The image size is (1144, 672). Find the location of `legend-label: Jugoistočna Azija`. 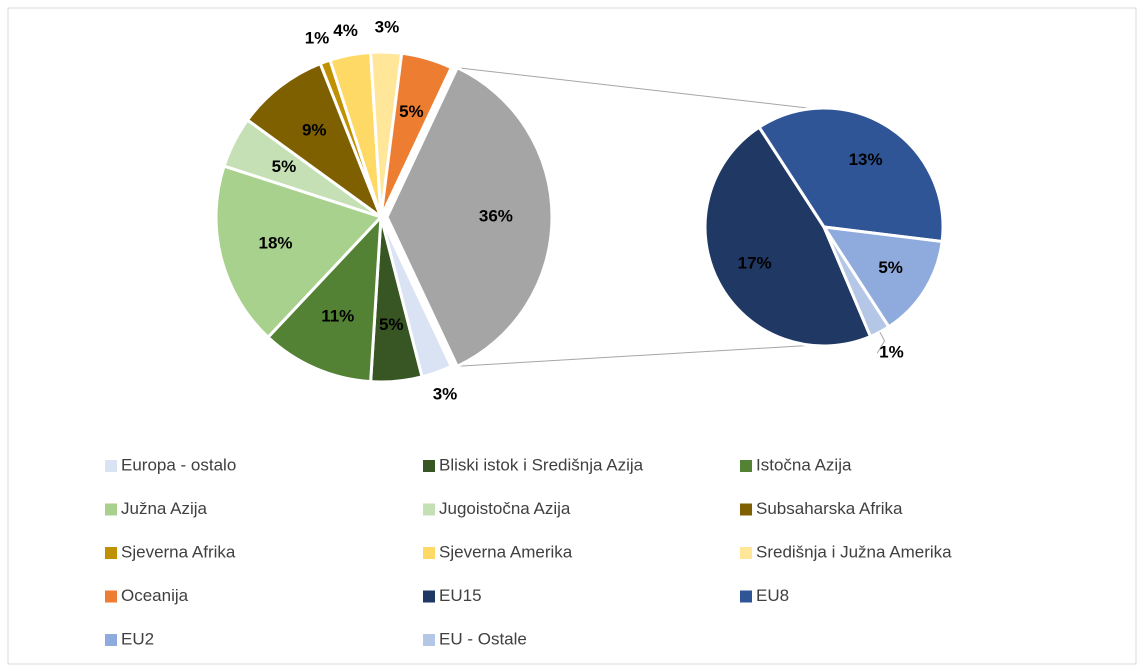

legend-label: Jugoistočna Azija is located at coordinates (505, 508).